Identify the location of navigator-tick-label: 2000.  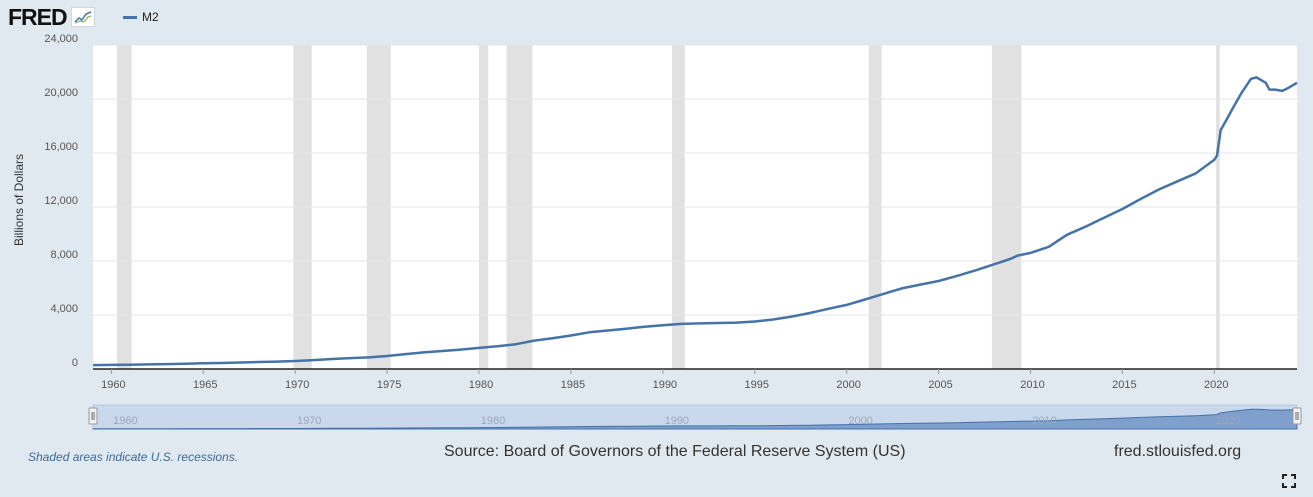
(860, 421).